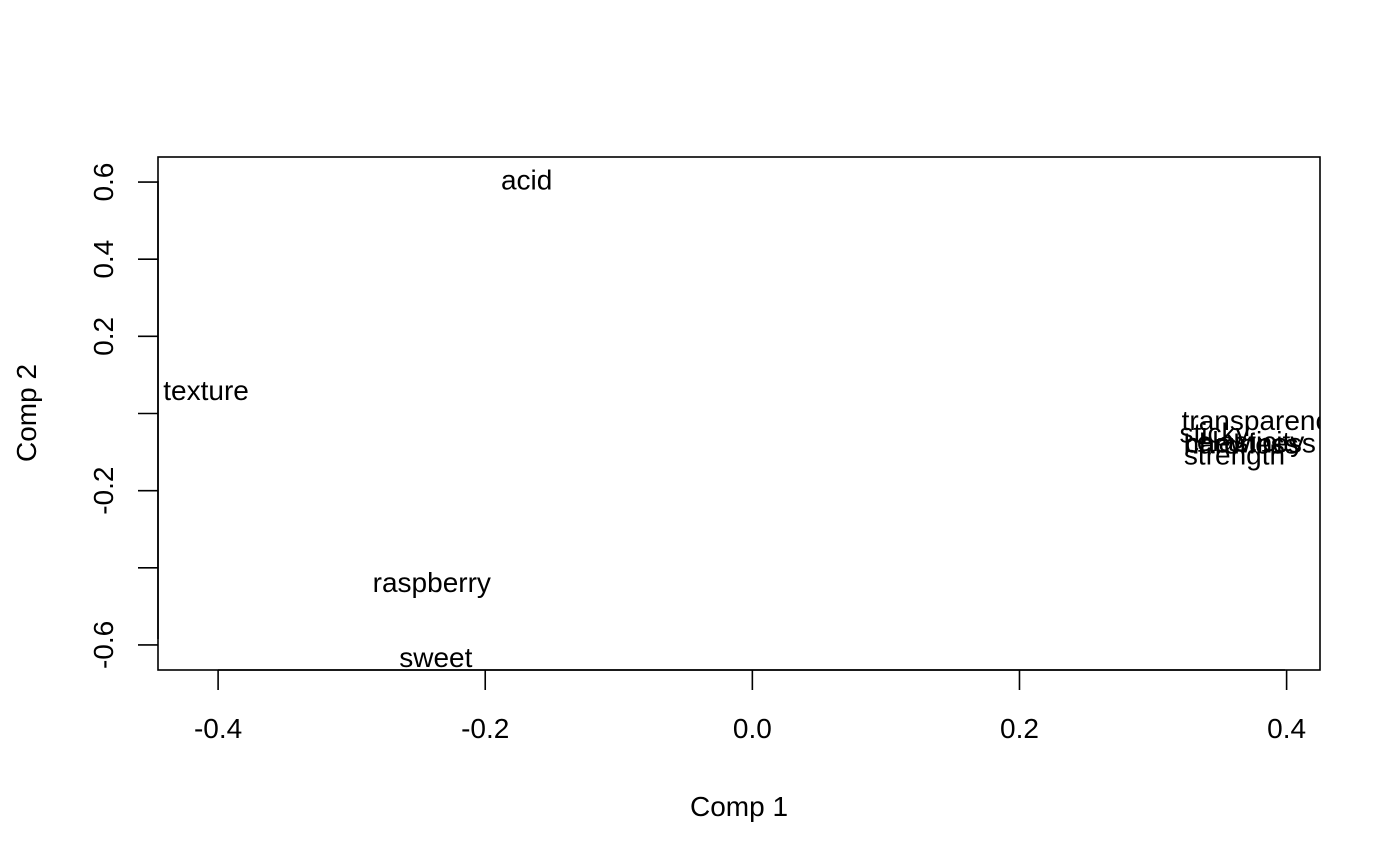 The image size is (1400, 866). What do you see at coordinates (1263, 420) in the screenshot?
I see `point-label: transparency` at bounding box center [1263, 420].